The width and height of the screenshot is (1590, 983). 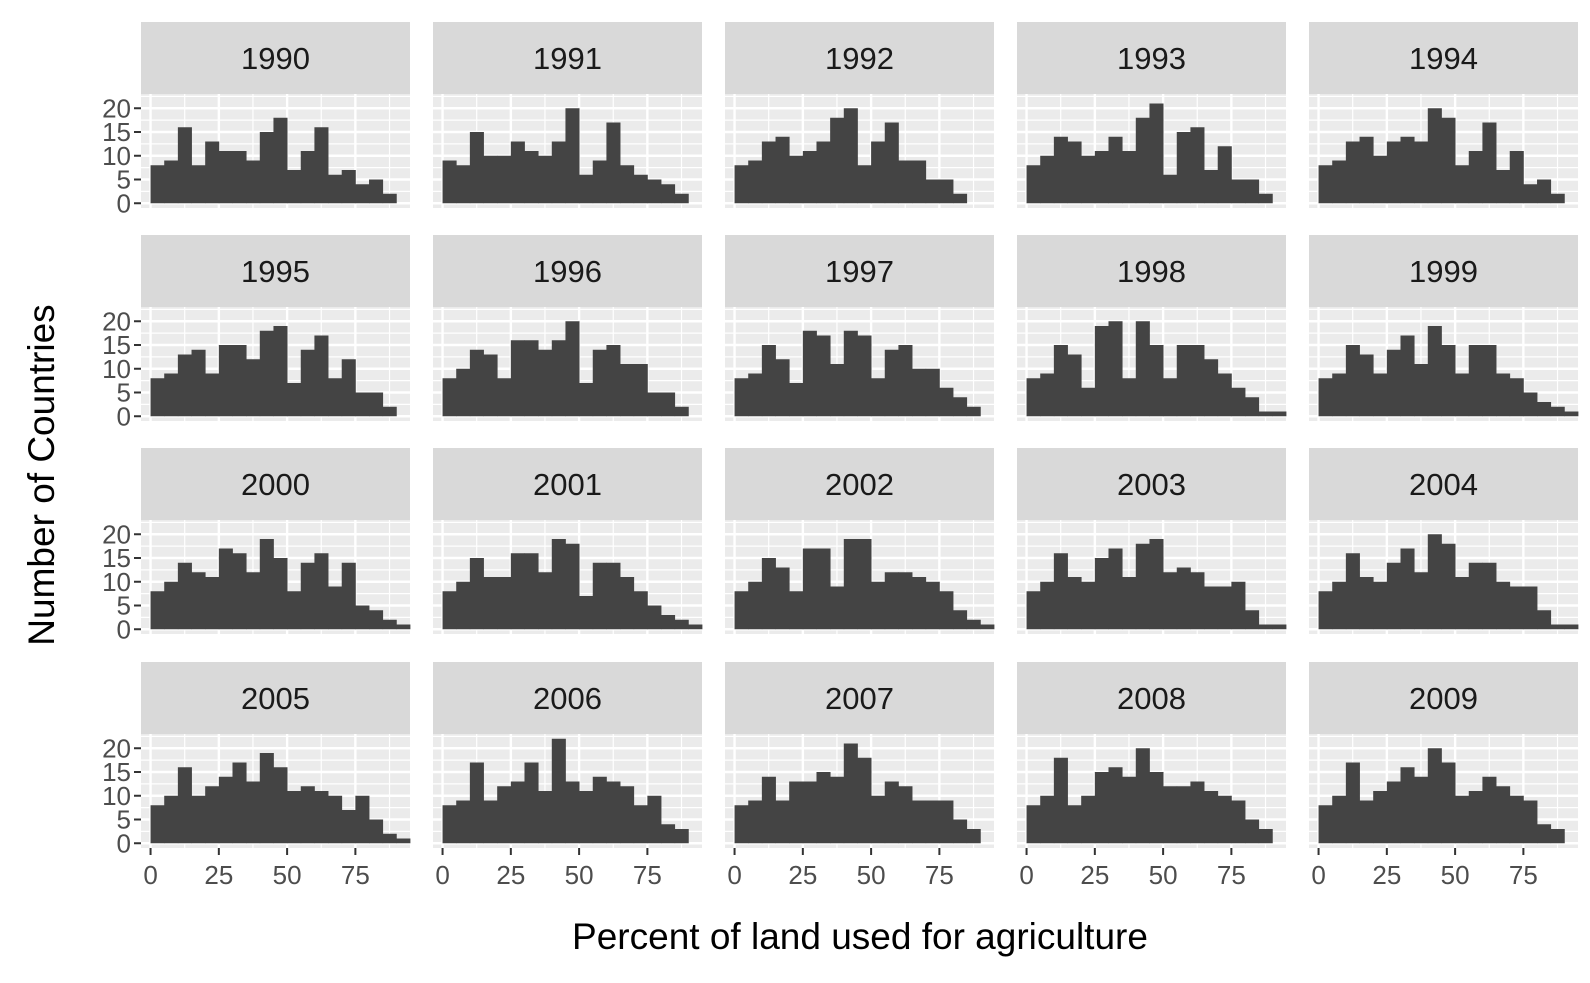 What do you see at coordinates (859, 328) in the screenshot?
I see `facet-panel-1997: 1997` at bounding box center [859, 328].